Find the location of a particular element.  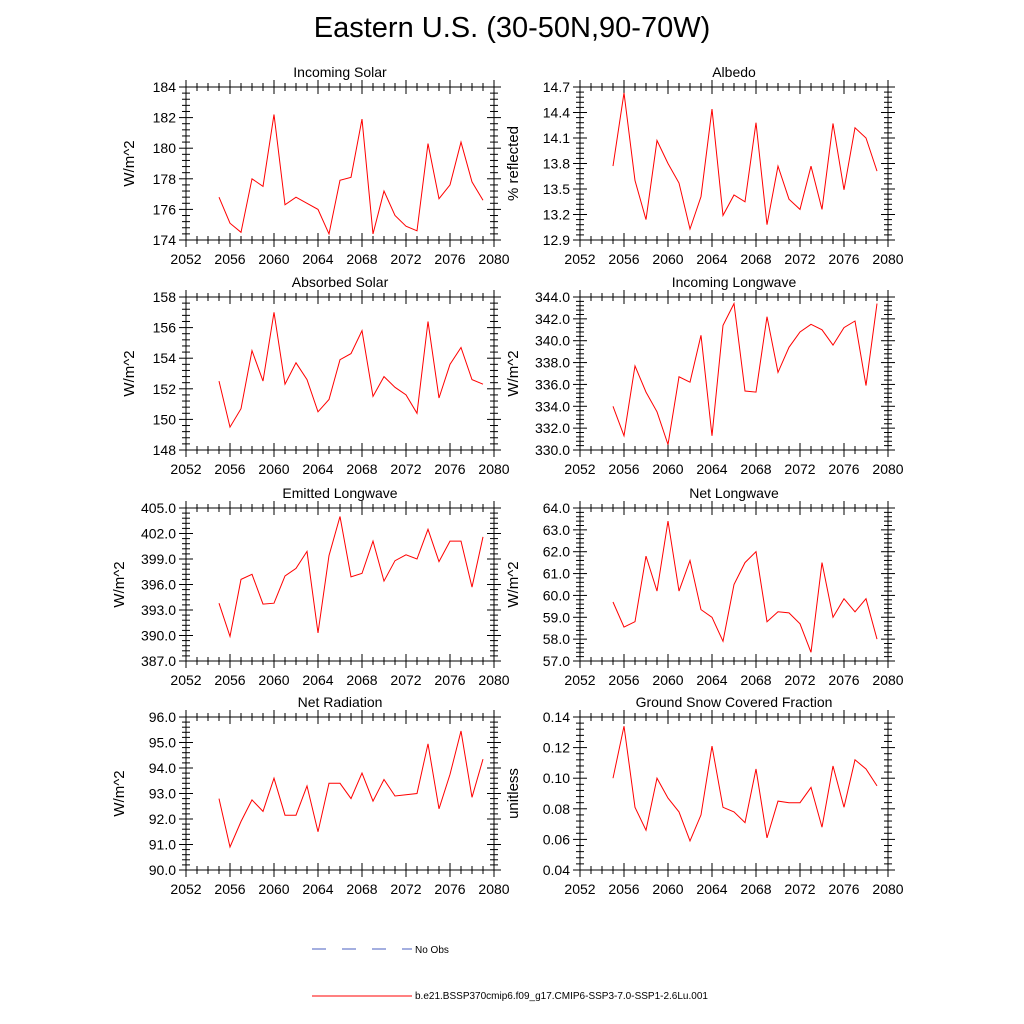

y-tick-label: 93.0 is located at coordinates (162, 794).